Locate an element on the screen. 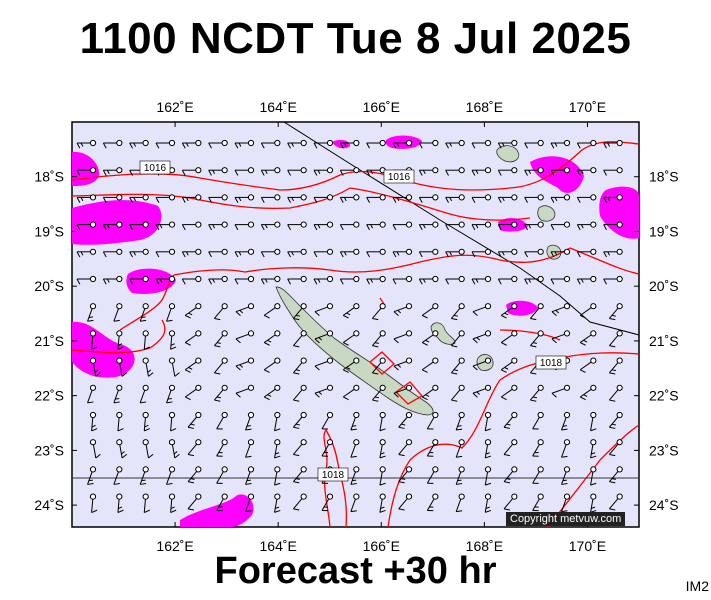 The width and height of the screenshot is (711, 600). lat-tick-label-right: 23˚S is located at coordinates (664, 450).